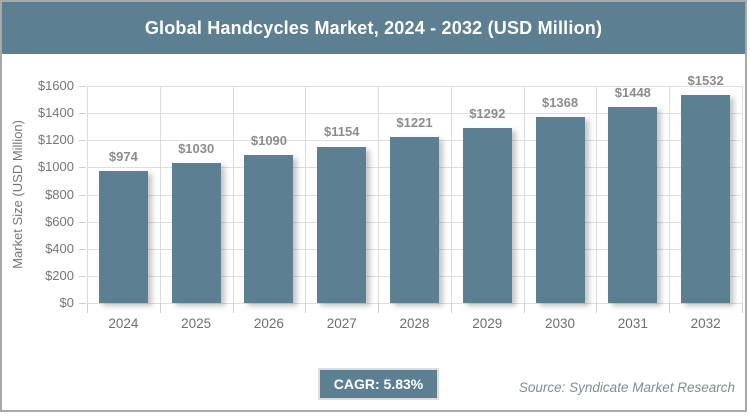 This screenshot has height=417, width=750. I want to click on cagr-badge: CAGR: 5.83%, so click(378, 384).